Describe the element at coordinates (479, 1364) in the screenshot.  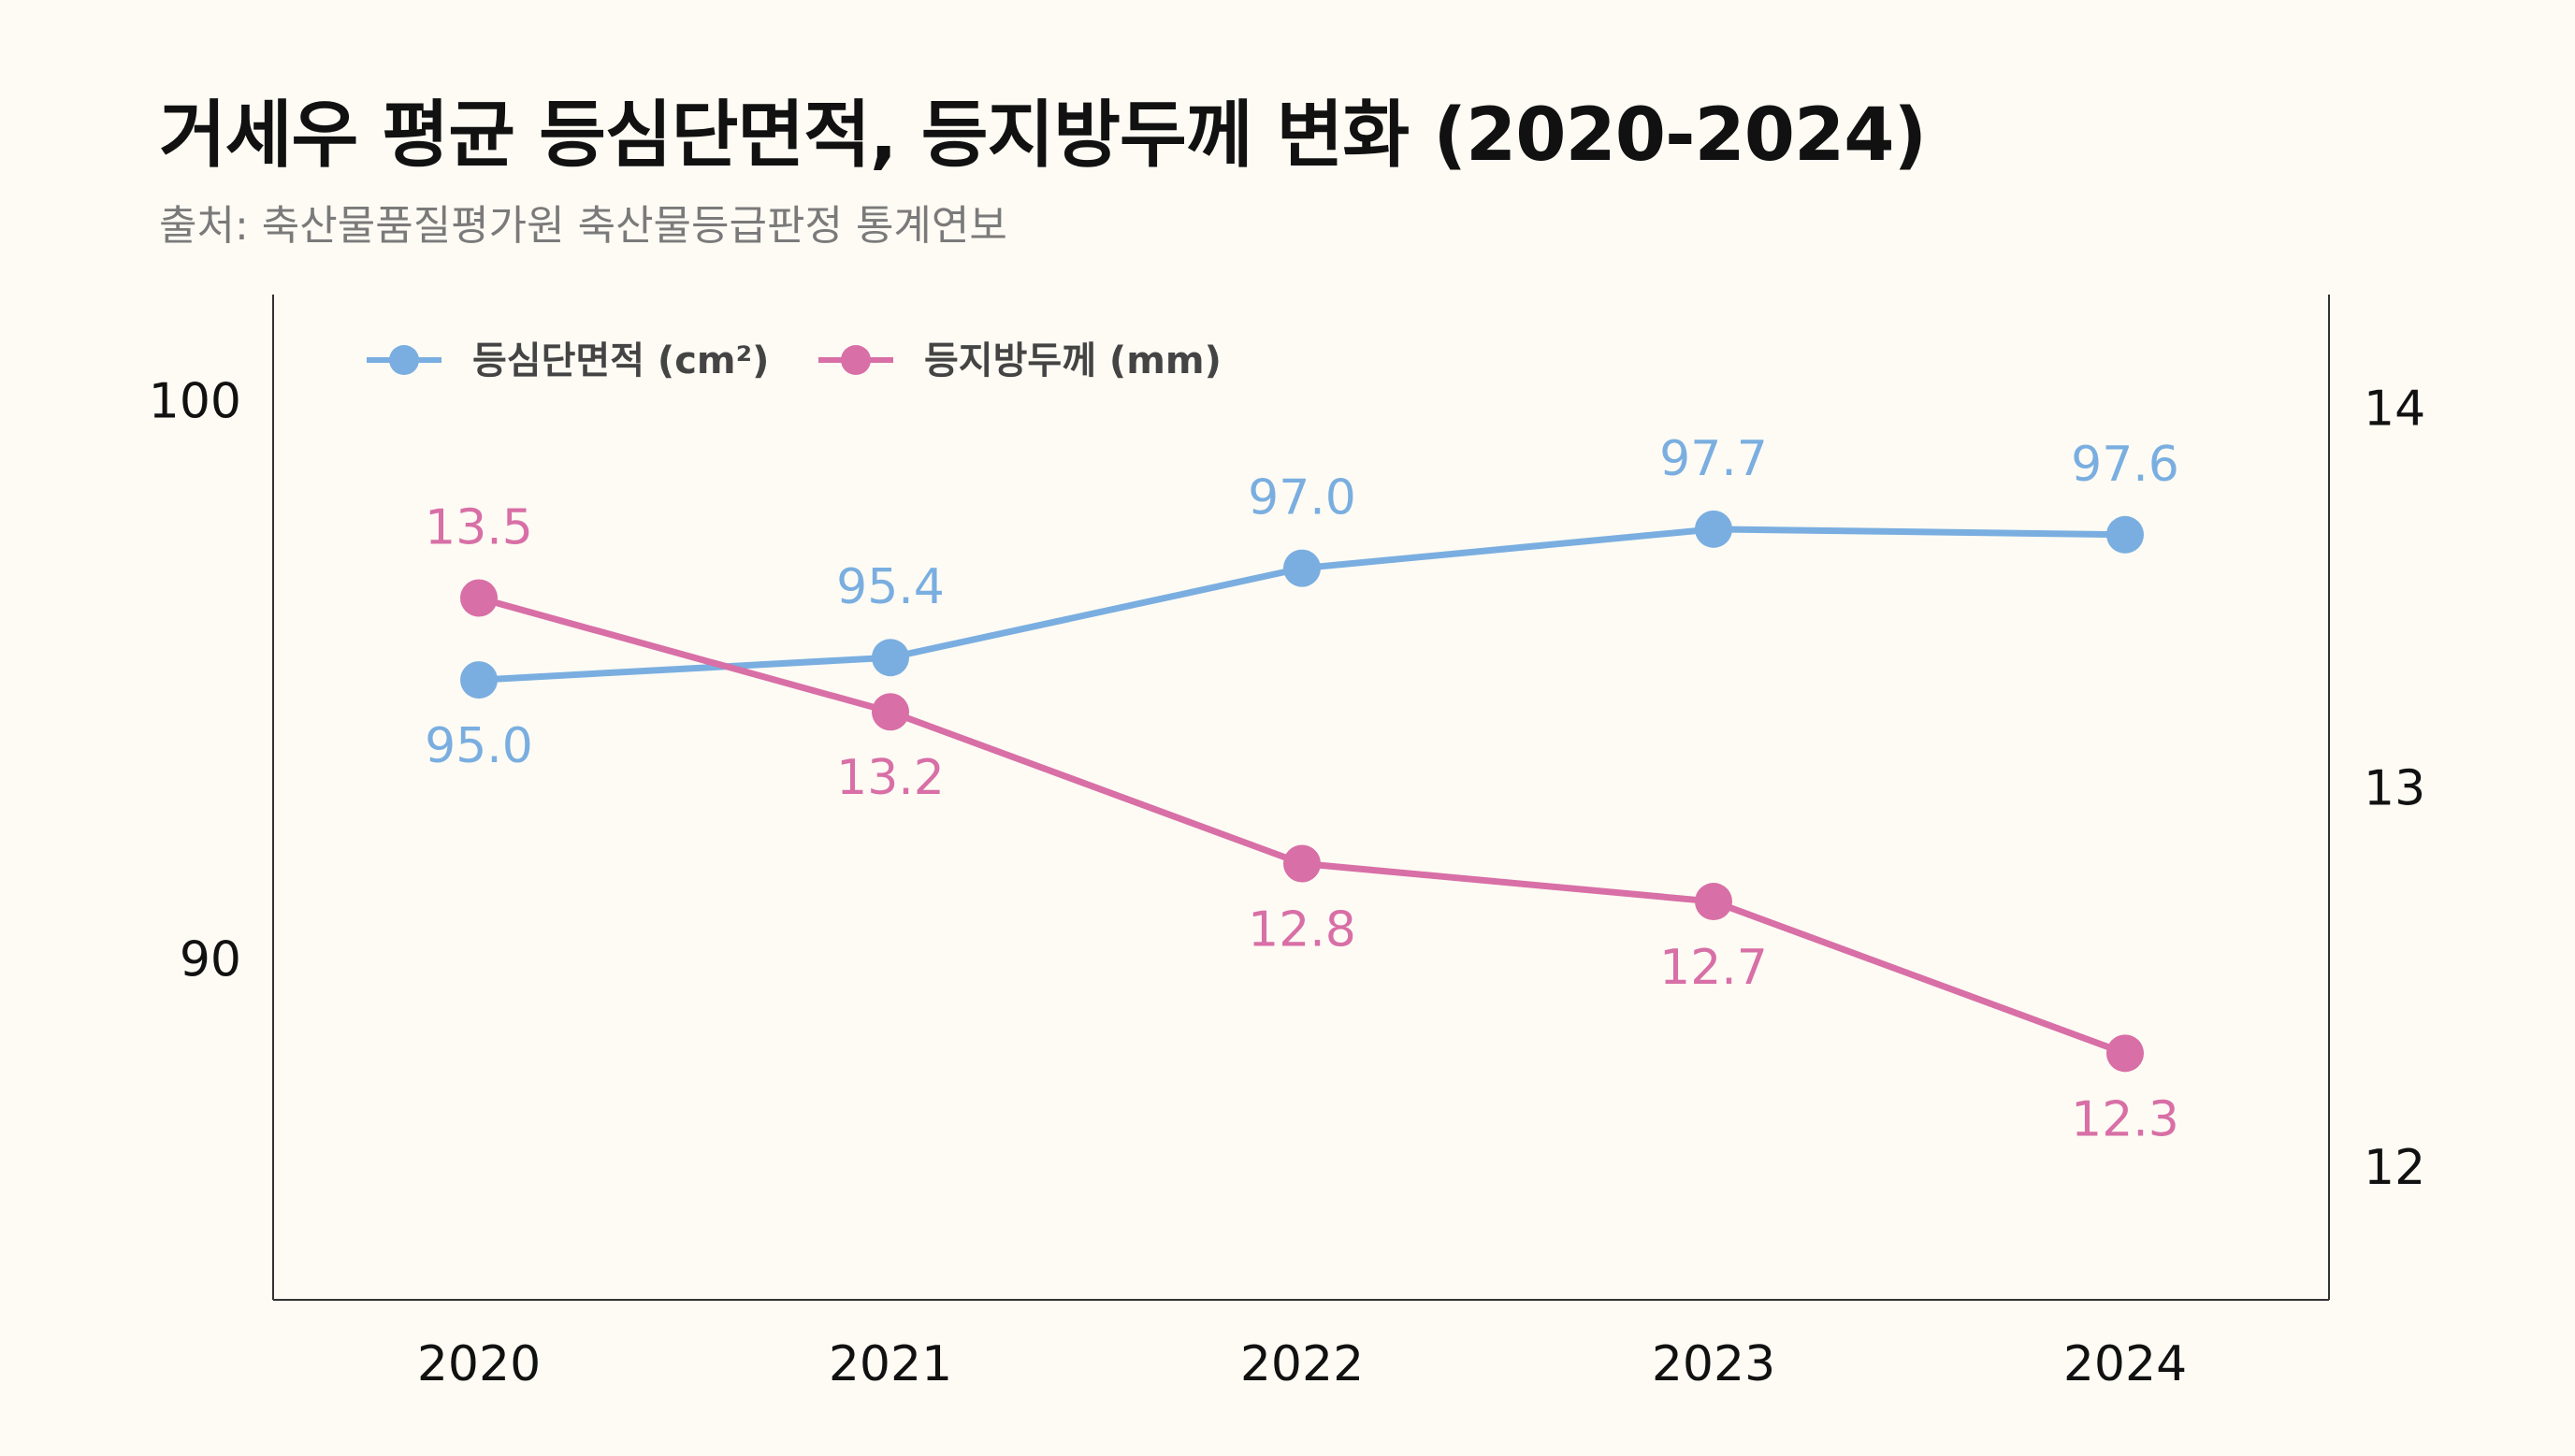
I see `x-tick-label: 2020` at that location.